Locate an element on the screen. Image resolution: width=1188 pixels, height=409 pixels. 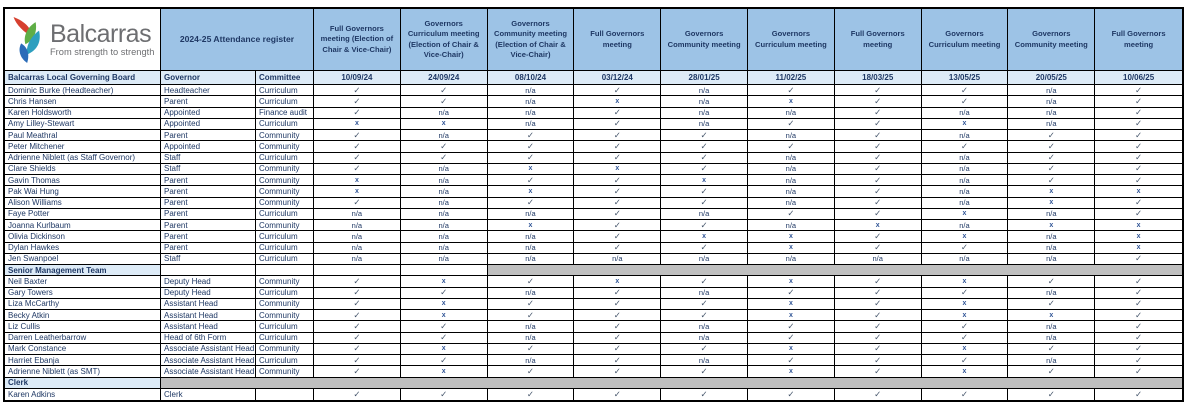
section-label: Clerk is located at coordinates (83, 383).